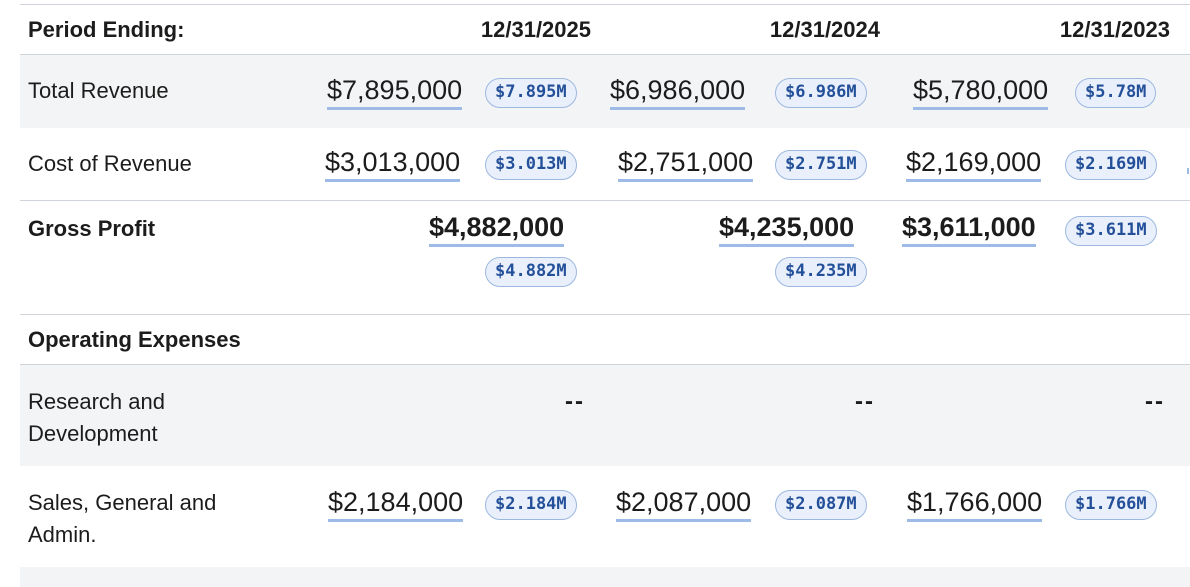 Image resolution: width=1190 pixels, height=587 pixels. What do you see at coordinates (787, 228) in the screenshot?
I see `value-gross-profit-2024: $4,235,000` at bounding box center [787, 228].